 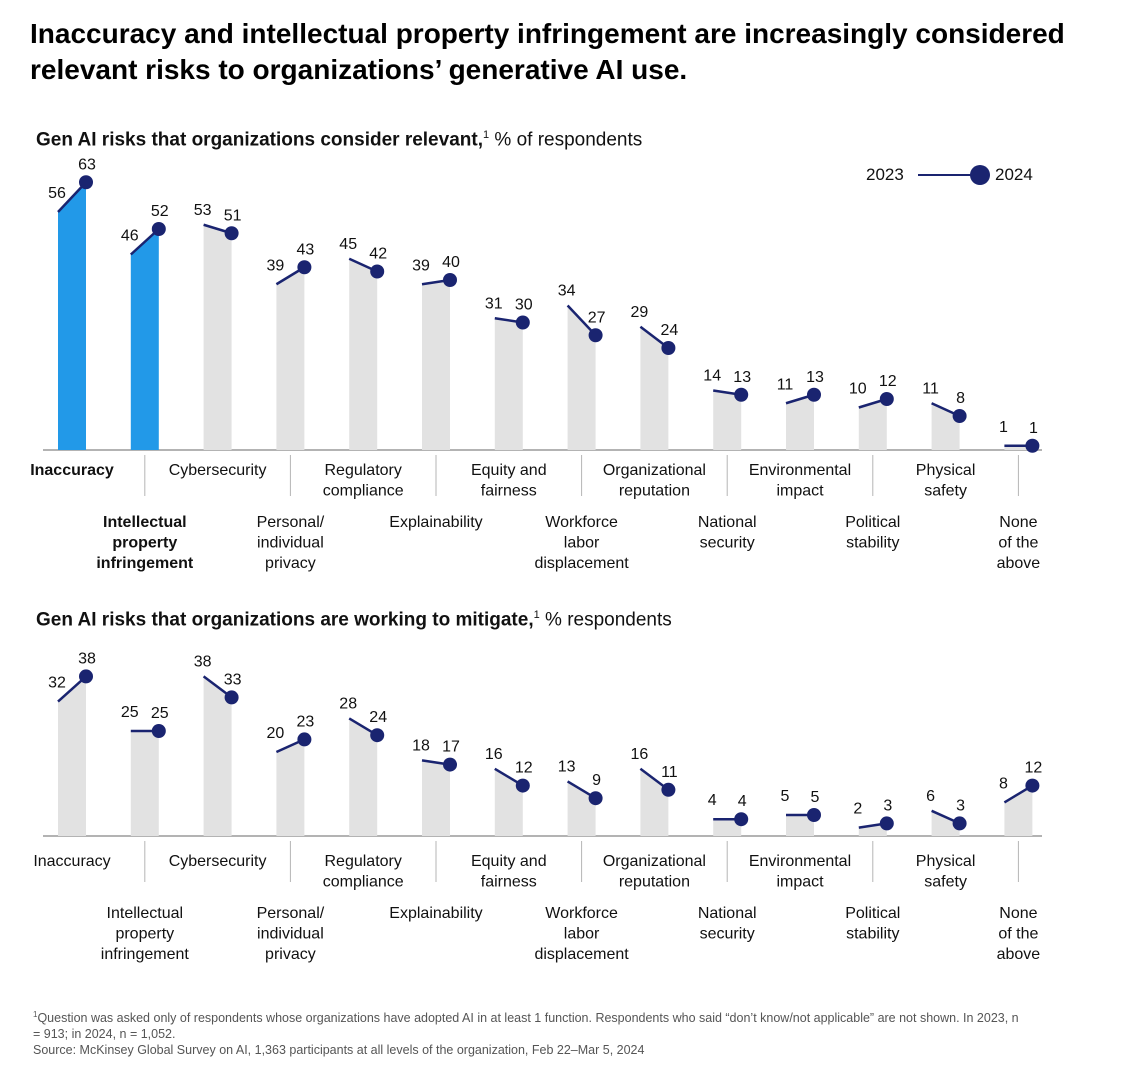 I want to click on value-label-2023: 38, so click(x=203, y=661).